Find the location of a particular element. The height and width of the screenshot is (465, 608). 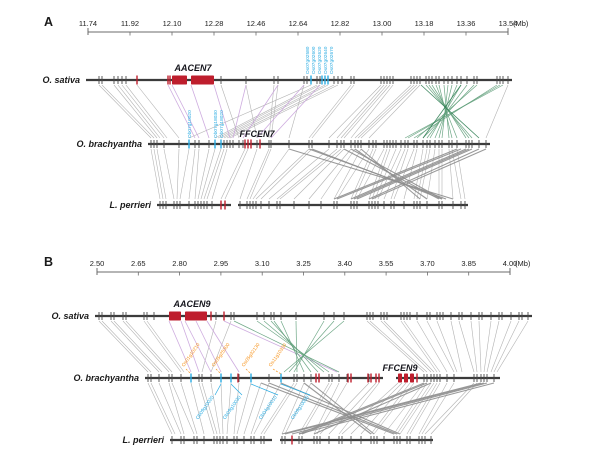

track-o-brachyantha: O. brachyantha FFCEN9 is located at coordinates (286, 373).